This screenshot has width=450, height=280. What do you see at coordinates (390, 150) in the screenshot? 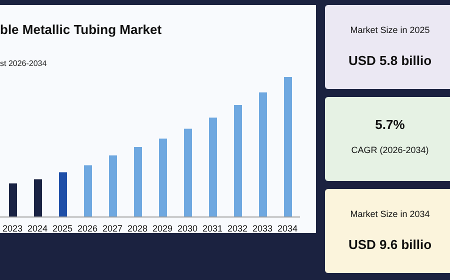
I see `text: CAGR (2026-2034)` at bounding box center [390, 150].